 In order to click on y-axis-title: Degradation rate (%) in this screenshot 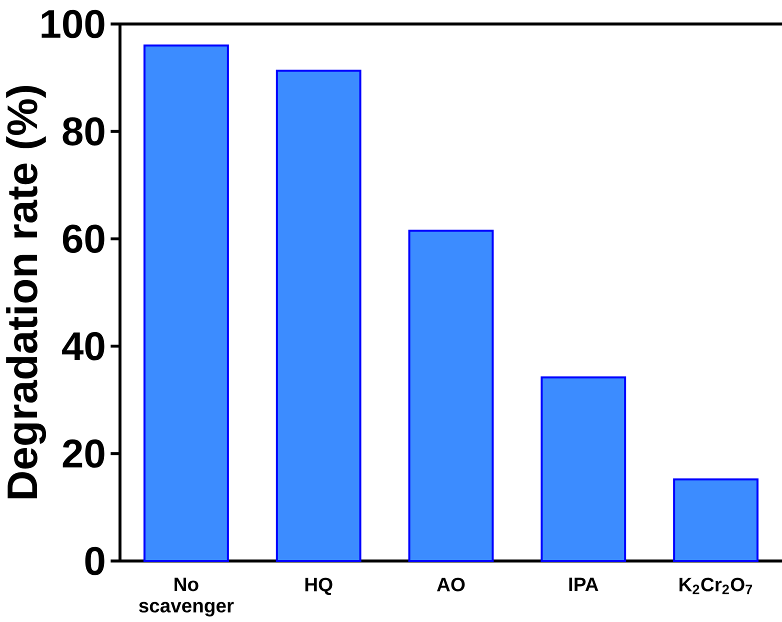, I will do `click(26, 292)`.